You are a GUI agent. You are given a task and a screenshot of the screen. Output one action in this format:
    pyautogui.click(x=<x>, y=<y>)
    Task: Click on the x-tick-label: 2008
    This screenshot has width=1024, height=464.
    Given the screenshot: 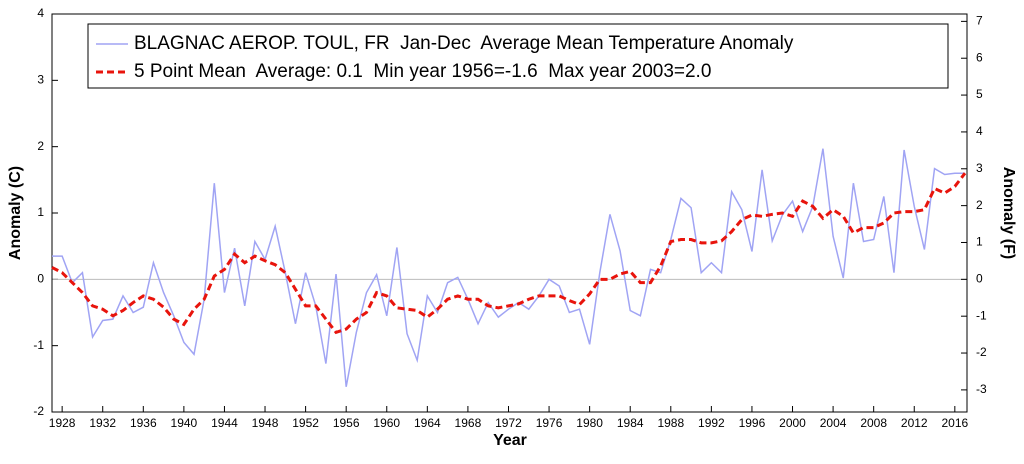 What is the action you would take?
    pyautogui.click(x=873, y=423)
    